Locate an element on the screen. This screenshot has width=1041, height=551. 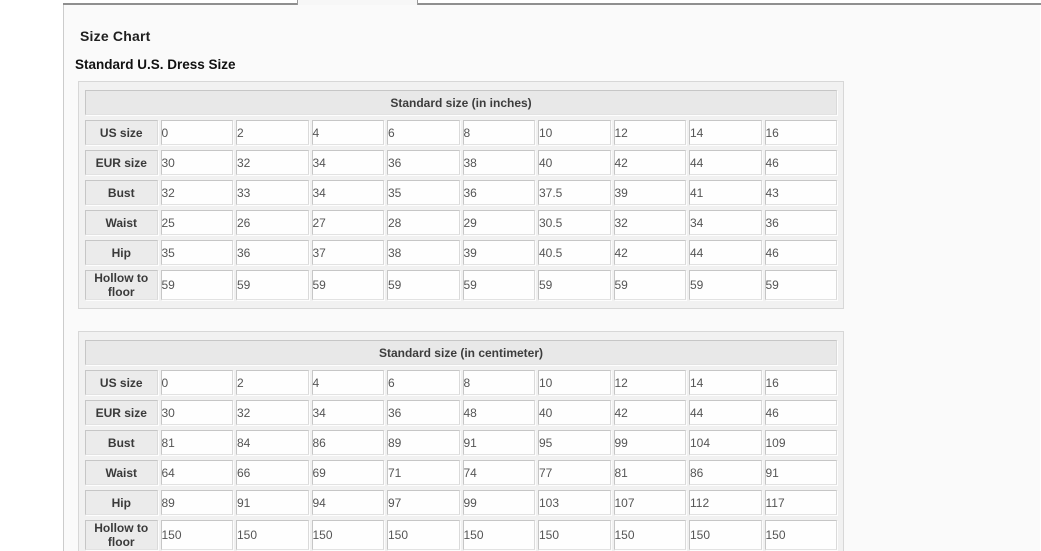
size-value-cell: 10 is located at coordinates (574, 132).